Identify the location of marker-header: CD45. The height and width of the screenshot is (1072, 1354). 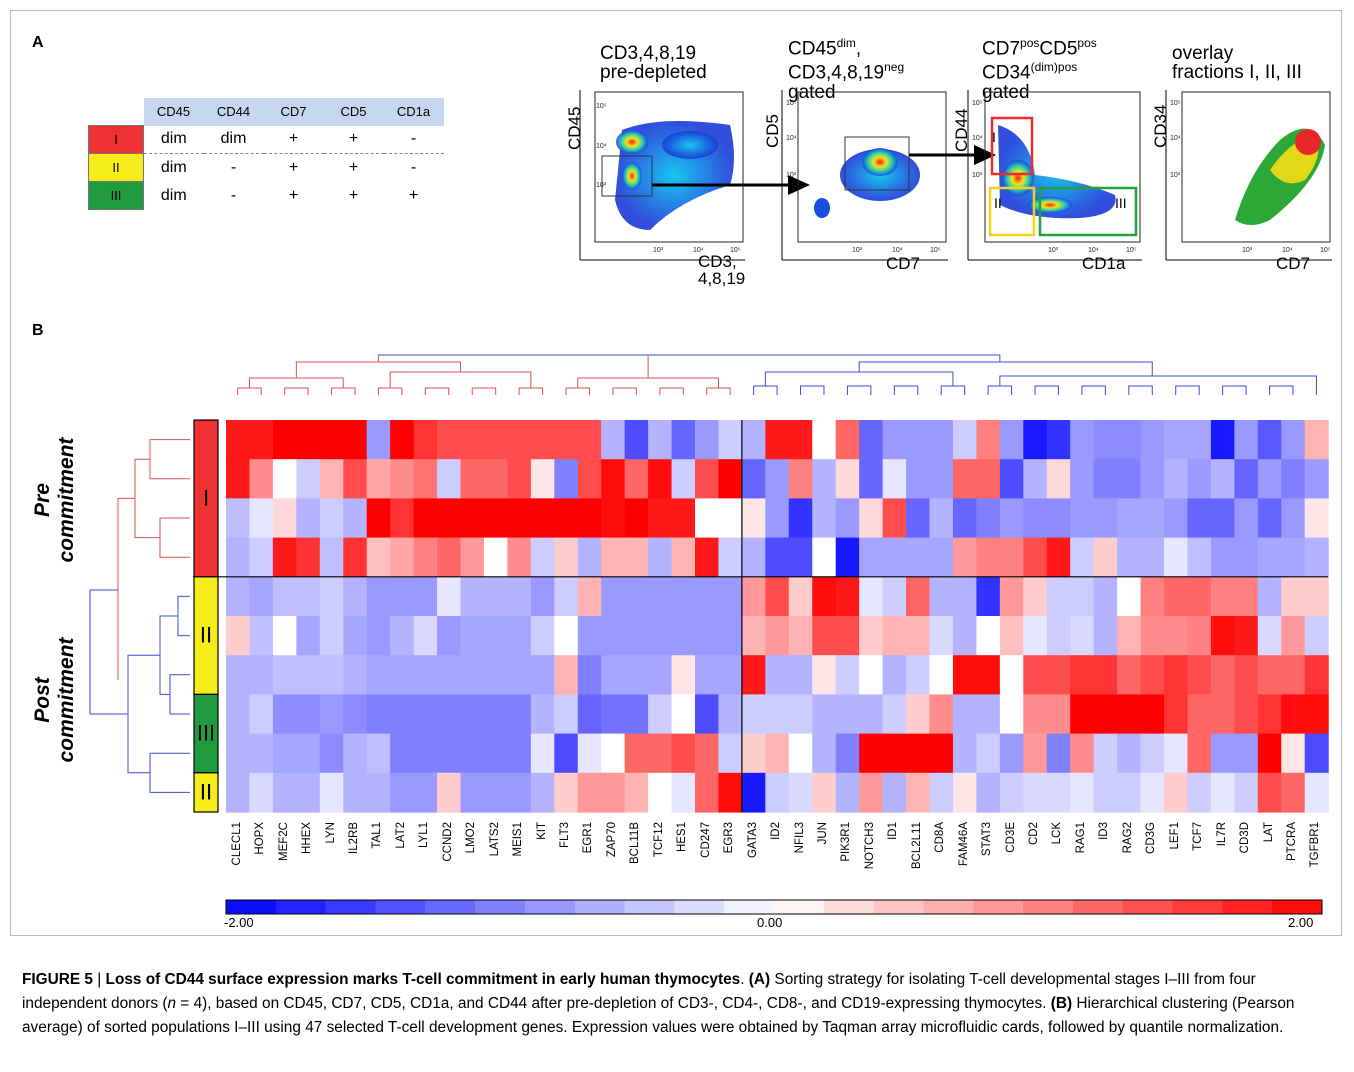
(173, 112).